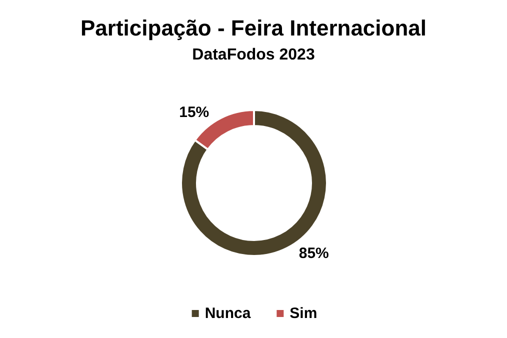 The width and height of the screenshot is (507, 338). Describe the element at coordinates (253, 28) in the screenshot. I see `chart-title: Participação - Feira Internacional` at that location.